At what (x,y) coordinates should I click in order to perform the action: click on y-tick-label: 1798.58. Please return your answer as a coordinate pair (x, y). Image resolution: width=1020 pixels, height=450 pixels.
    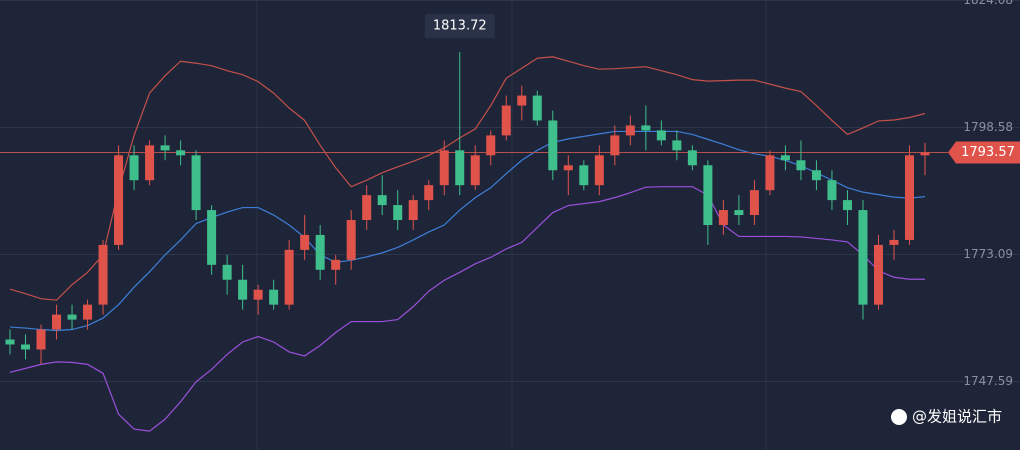
    Looking at the image, I should click on (988, 127).